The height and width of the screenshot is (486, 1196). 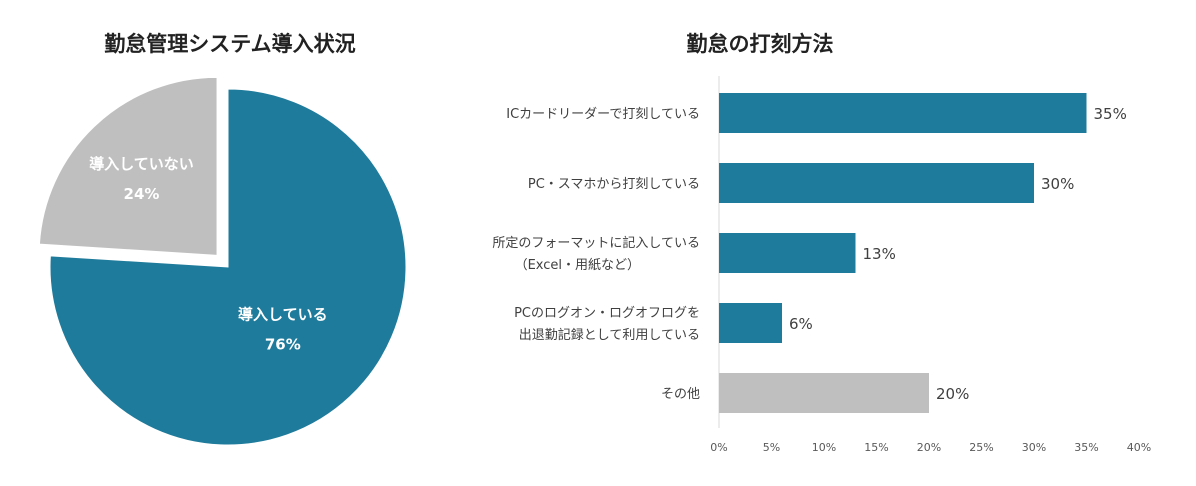 What do you see at coordinates (596, 243) in the screenshot?
I see `bar-category-label: 所定のフォーマットに記入している` at bounding box center [596, 243].